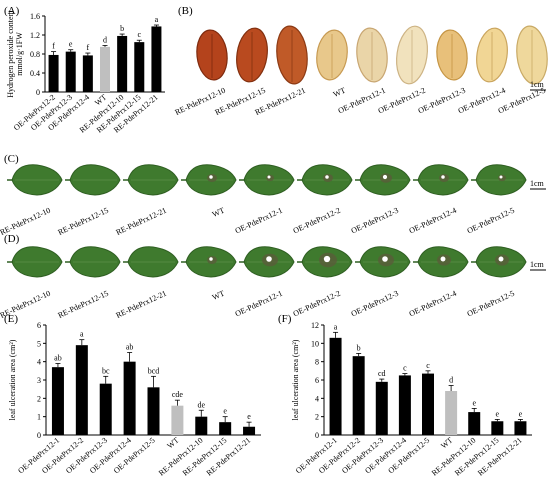 Image resolution: width=550 pixels, height=485 pixels. What do you see at coordinates (26, 304) in the screenshot?
I see `leaf-label: RE-PdePrx12-10` at bounding box center [26, 304].